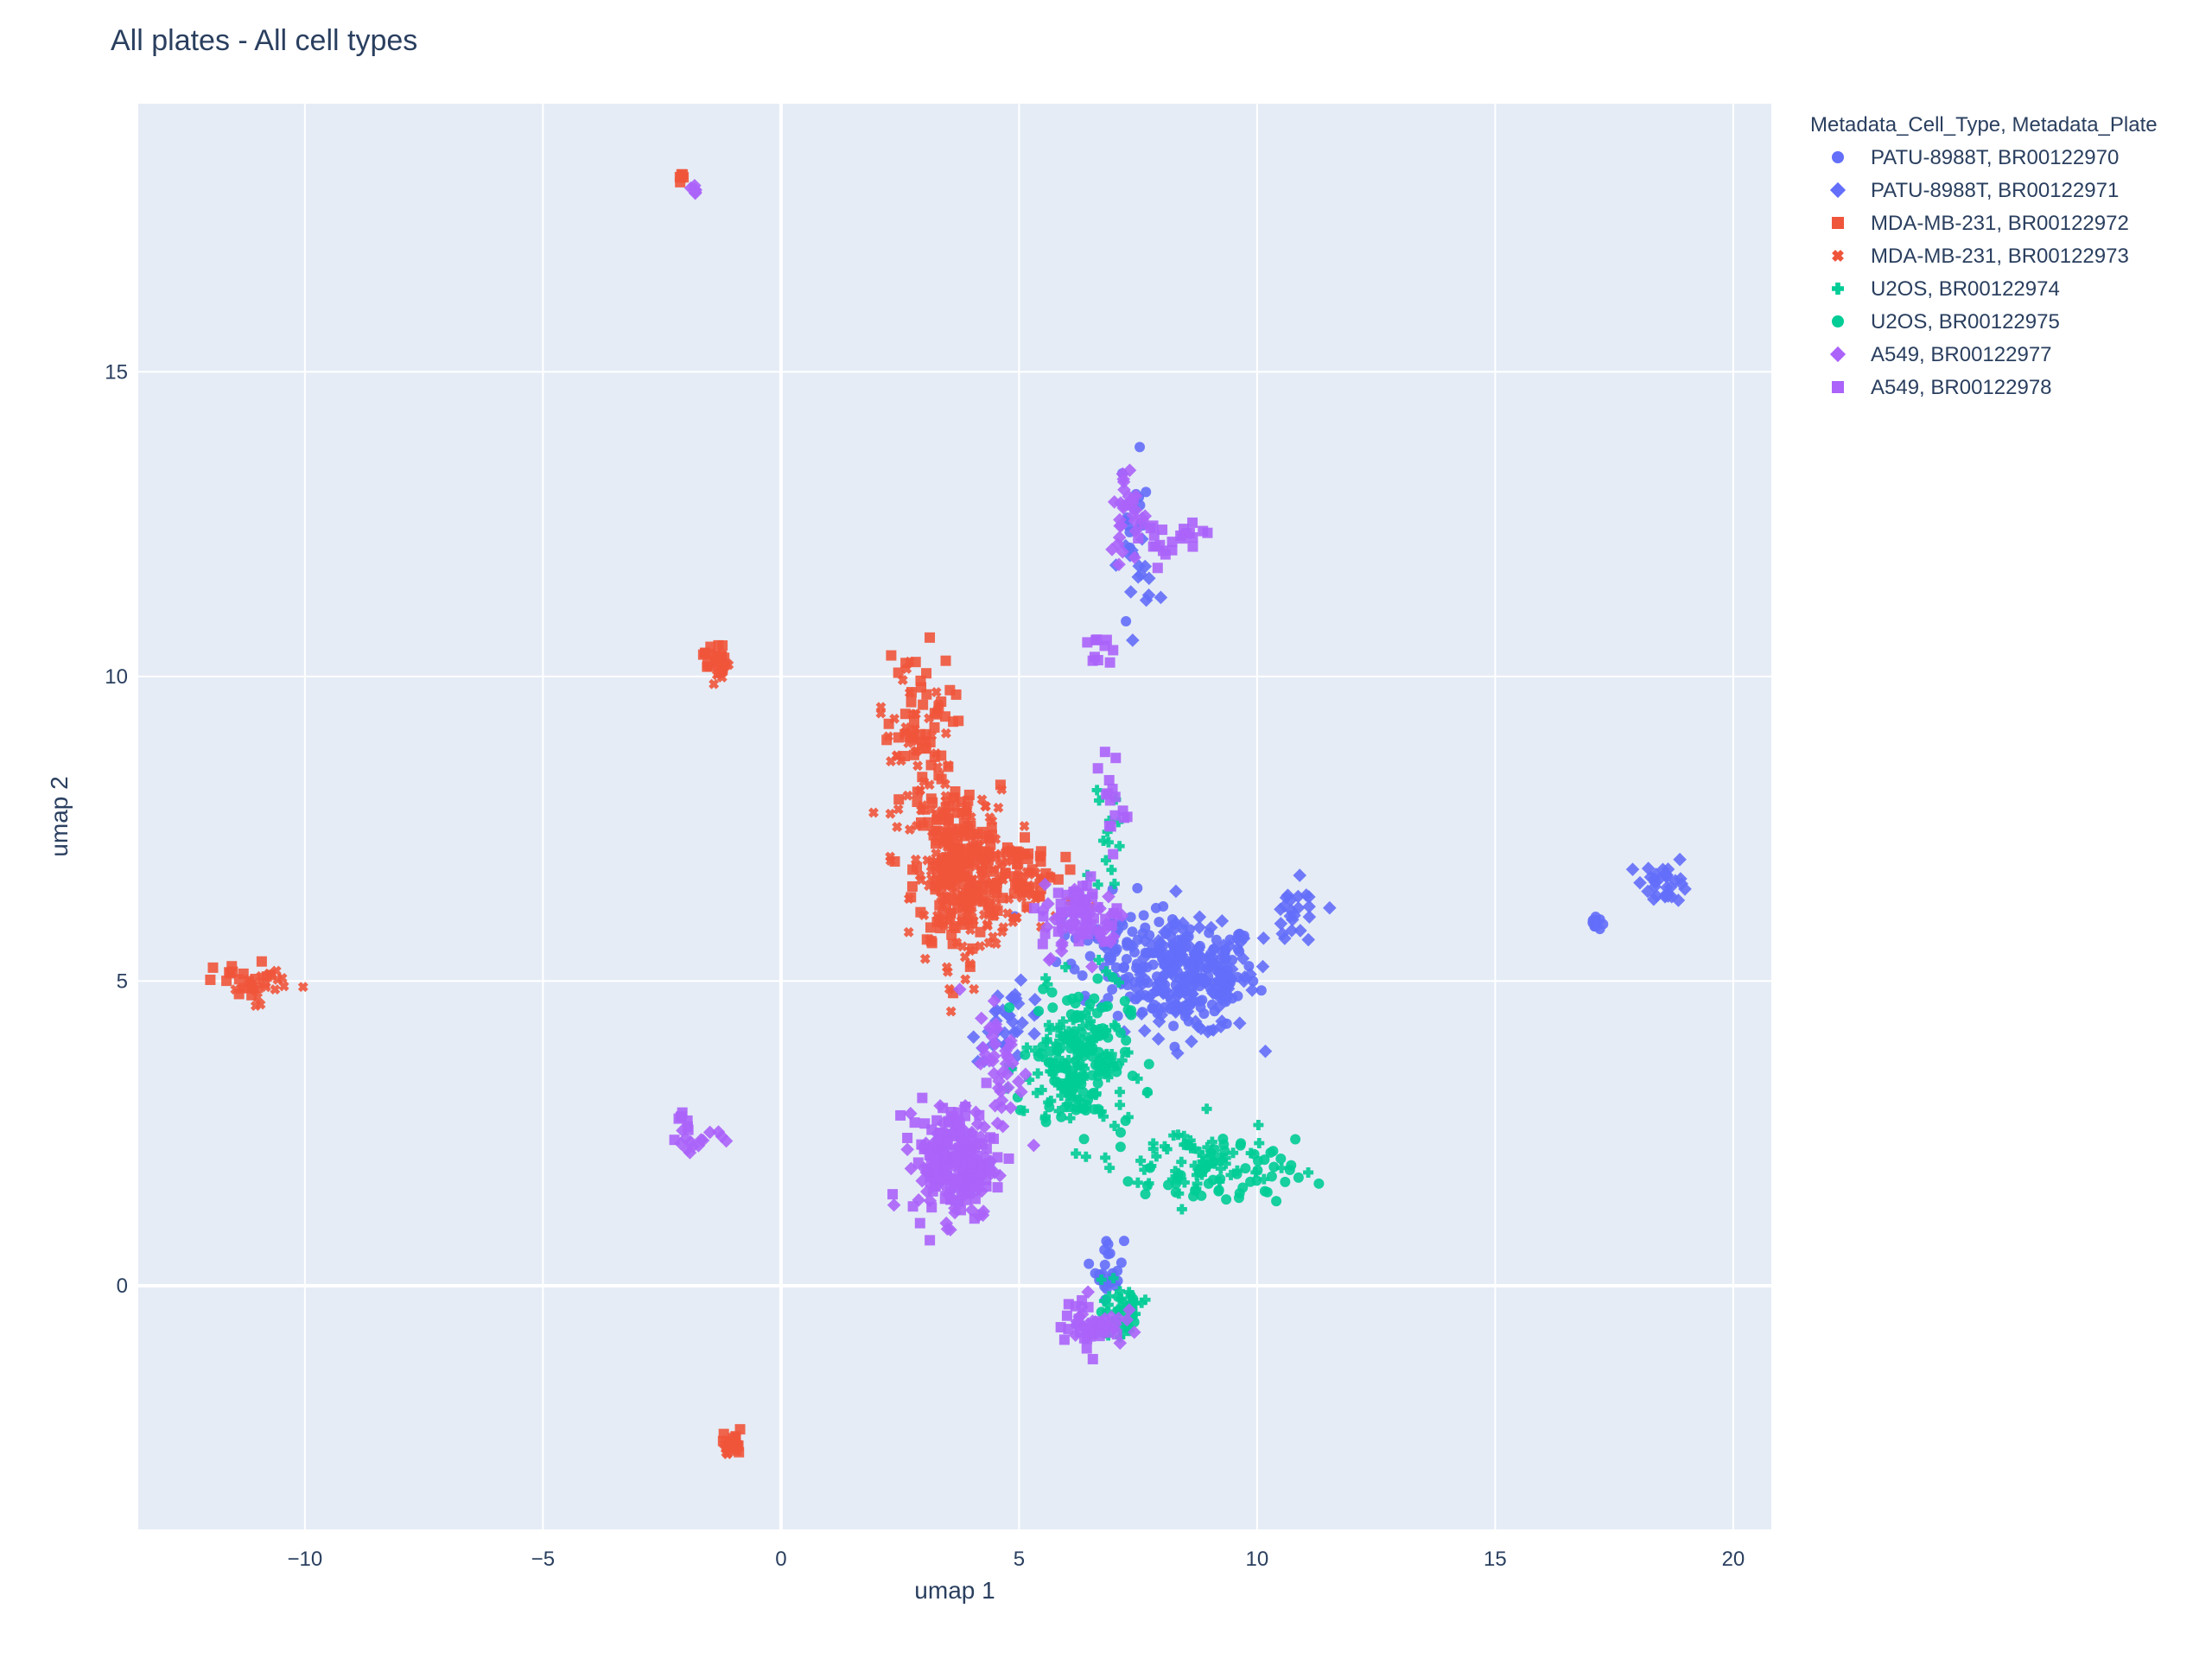 This screenshot has height=1659, width=2212. Describe the element at coordinates (1838, 354) in the screenshot. I see `legend-marker` at that location.